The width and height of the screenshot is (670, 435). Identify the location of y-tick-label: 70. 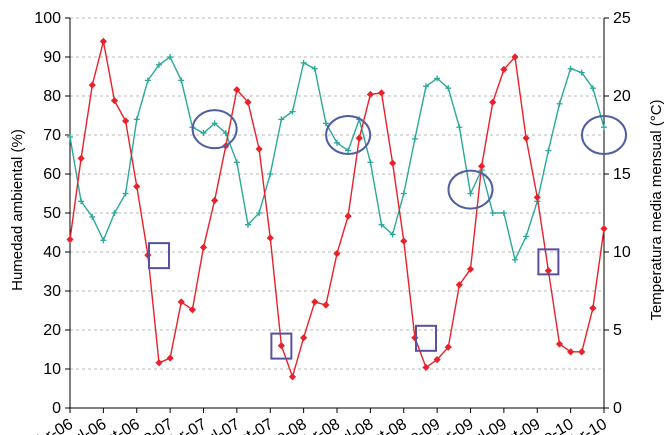
(52, 135).